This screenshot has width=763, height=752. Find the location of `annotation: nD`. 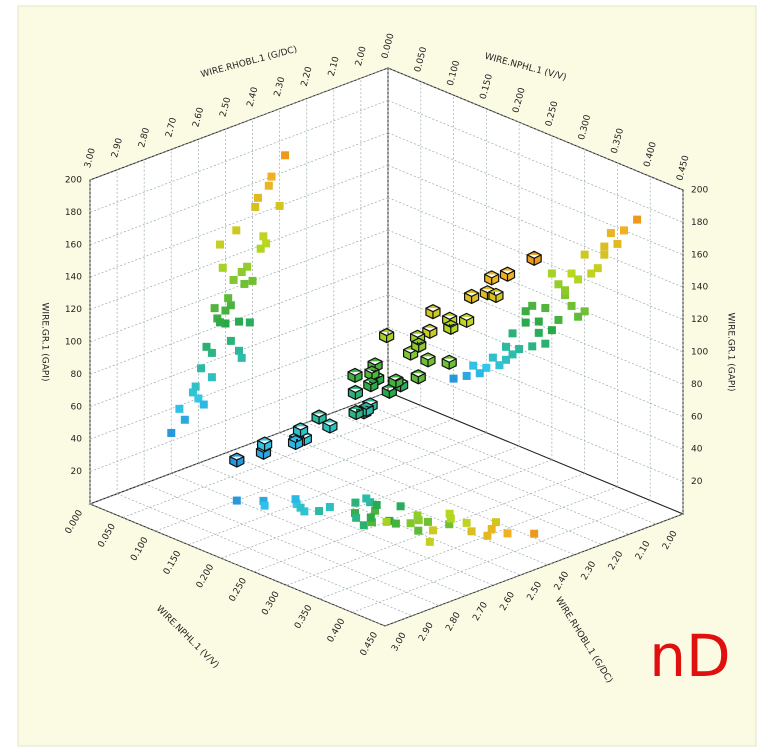

annotation: nD is located at coordinates (689, 656).